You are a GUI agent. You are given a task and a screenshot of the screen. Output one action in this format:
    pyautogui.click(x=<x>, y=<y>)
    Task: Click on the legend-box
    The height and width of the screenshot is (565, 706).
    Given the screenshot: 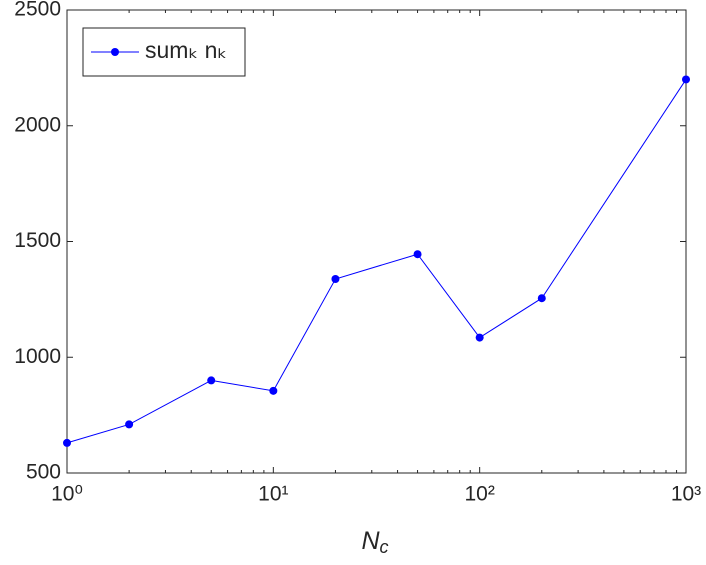 What is the action you would take?
    pyautogui.click(x=164, y=52)
    